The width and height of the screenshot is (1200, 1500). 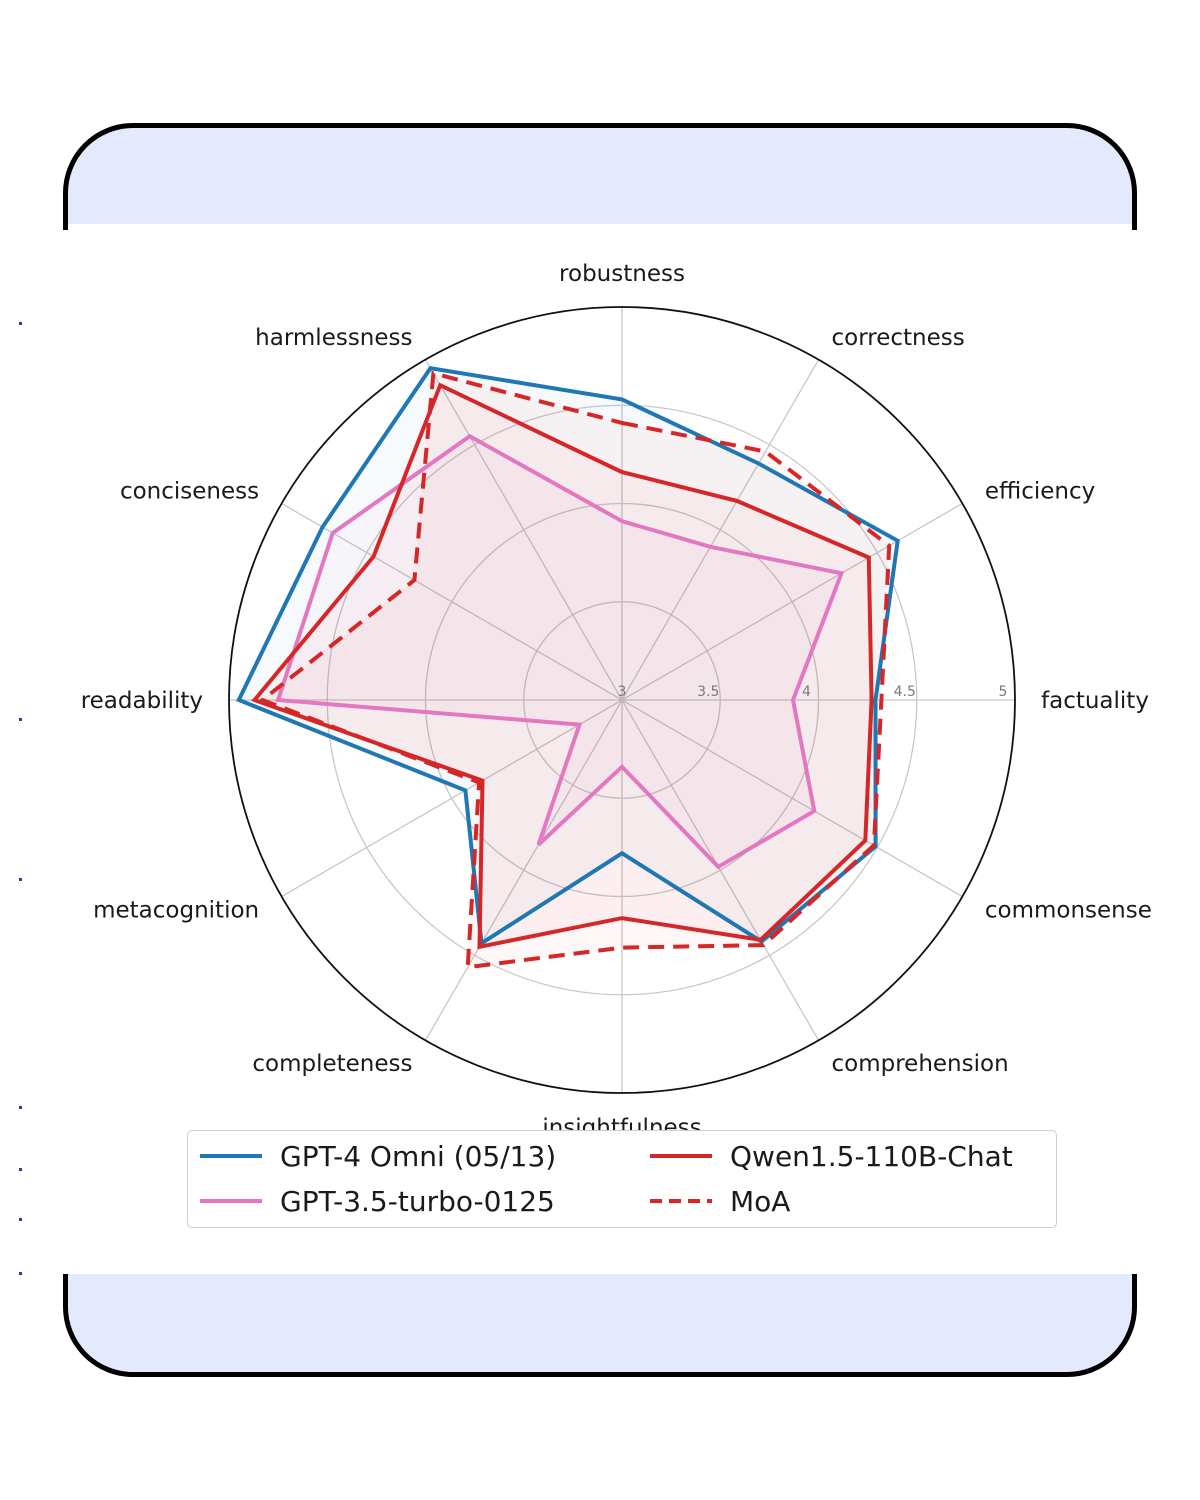 What do you see at coordinates (1003, 692) in the screenshot?
I see `tick-label-4: 5` at bounding box center [1003, 692].